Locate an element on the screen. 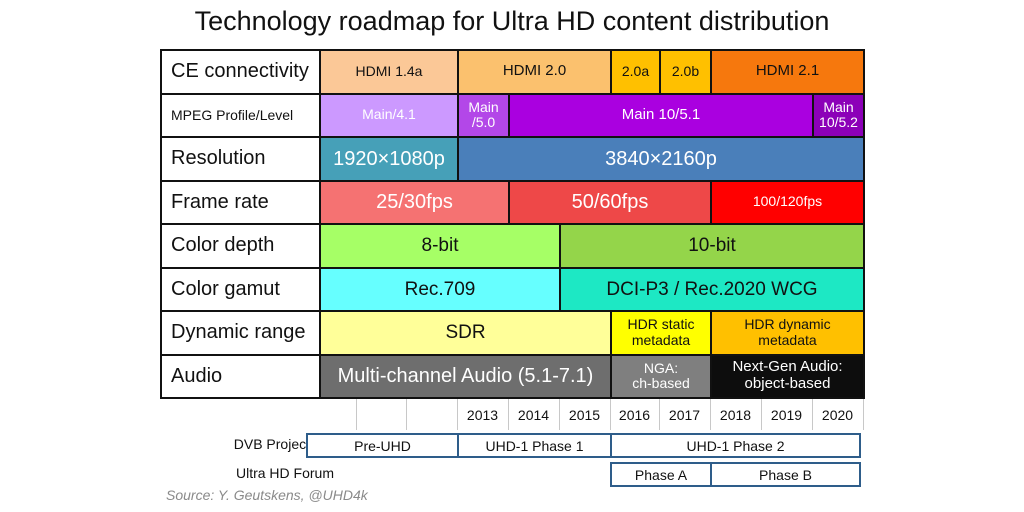 The width and height of the screenshot is (1024, 512). roadmap-cell: Rec.709 is located at coordinates (440, 289).